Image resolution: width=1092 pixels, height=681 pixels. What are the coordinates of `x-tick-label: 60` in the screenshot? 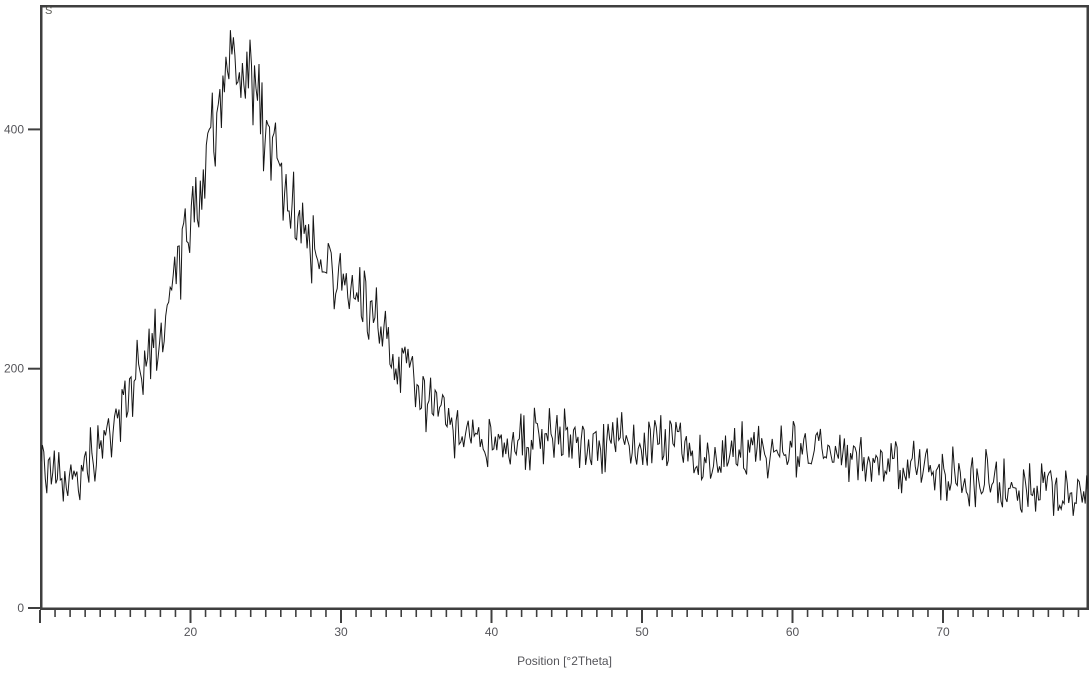 It's located at (793, 632).